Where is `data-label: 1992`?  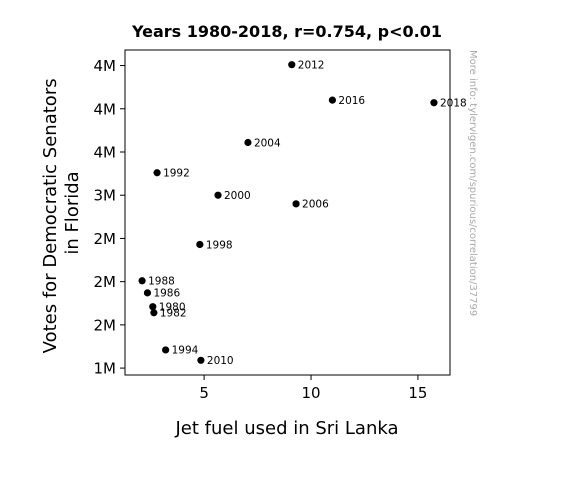 data-label: 1992 is located at coordinates (176, 174).